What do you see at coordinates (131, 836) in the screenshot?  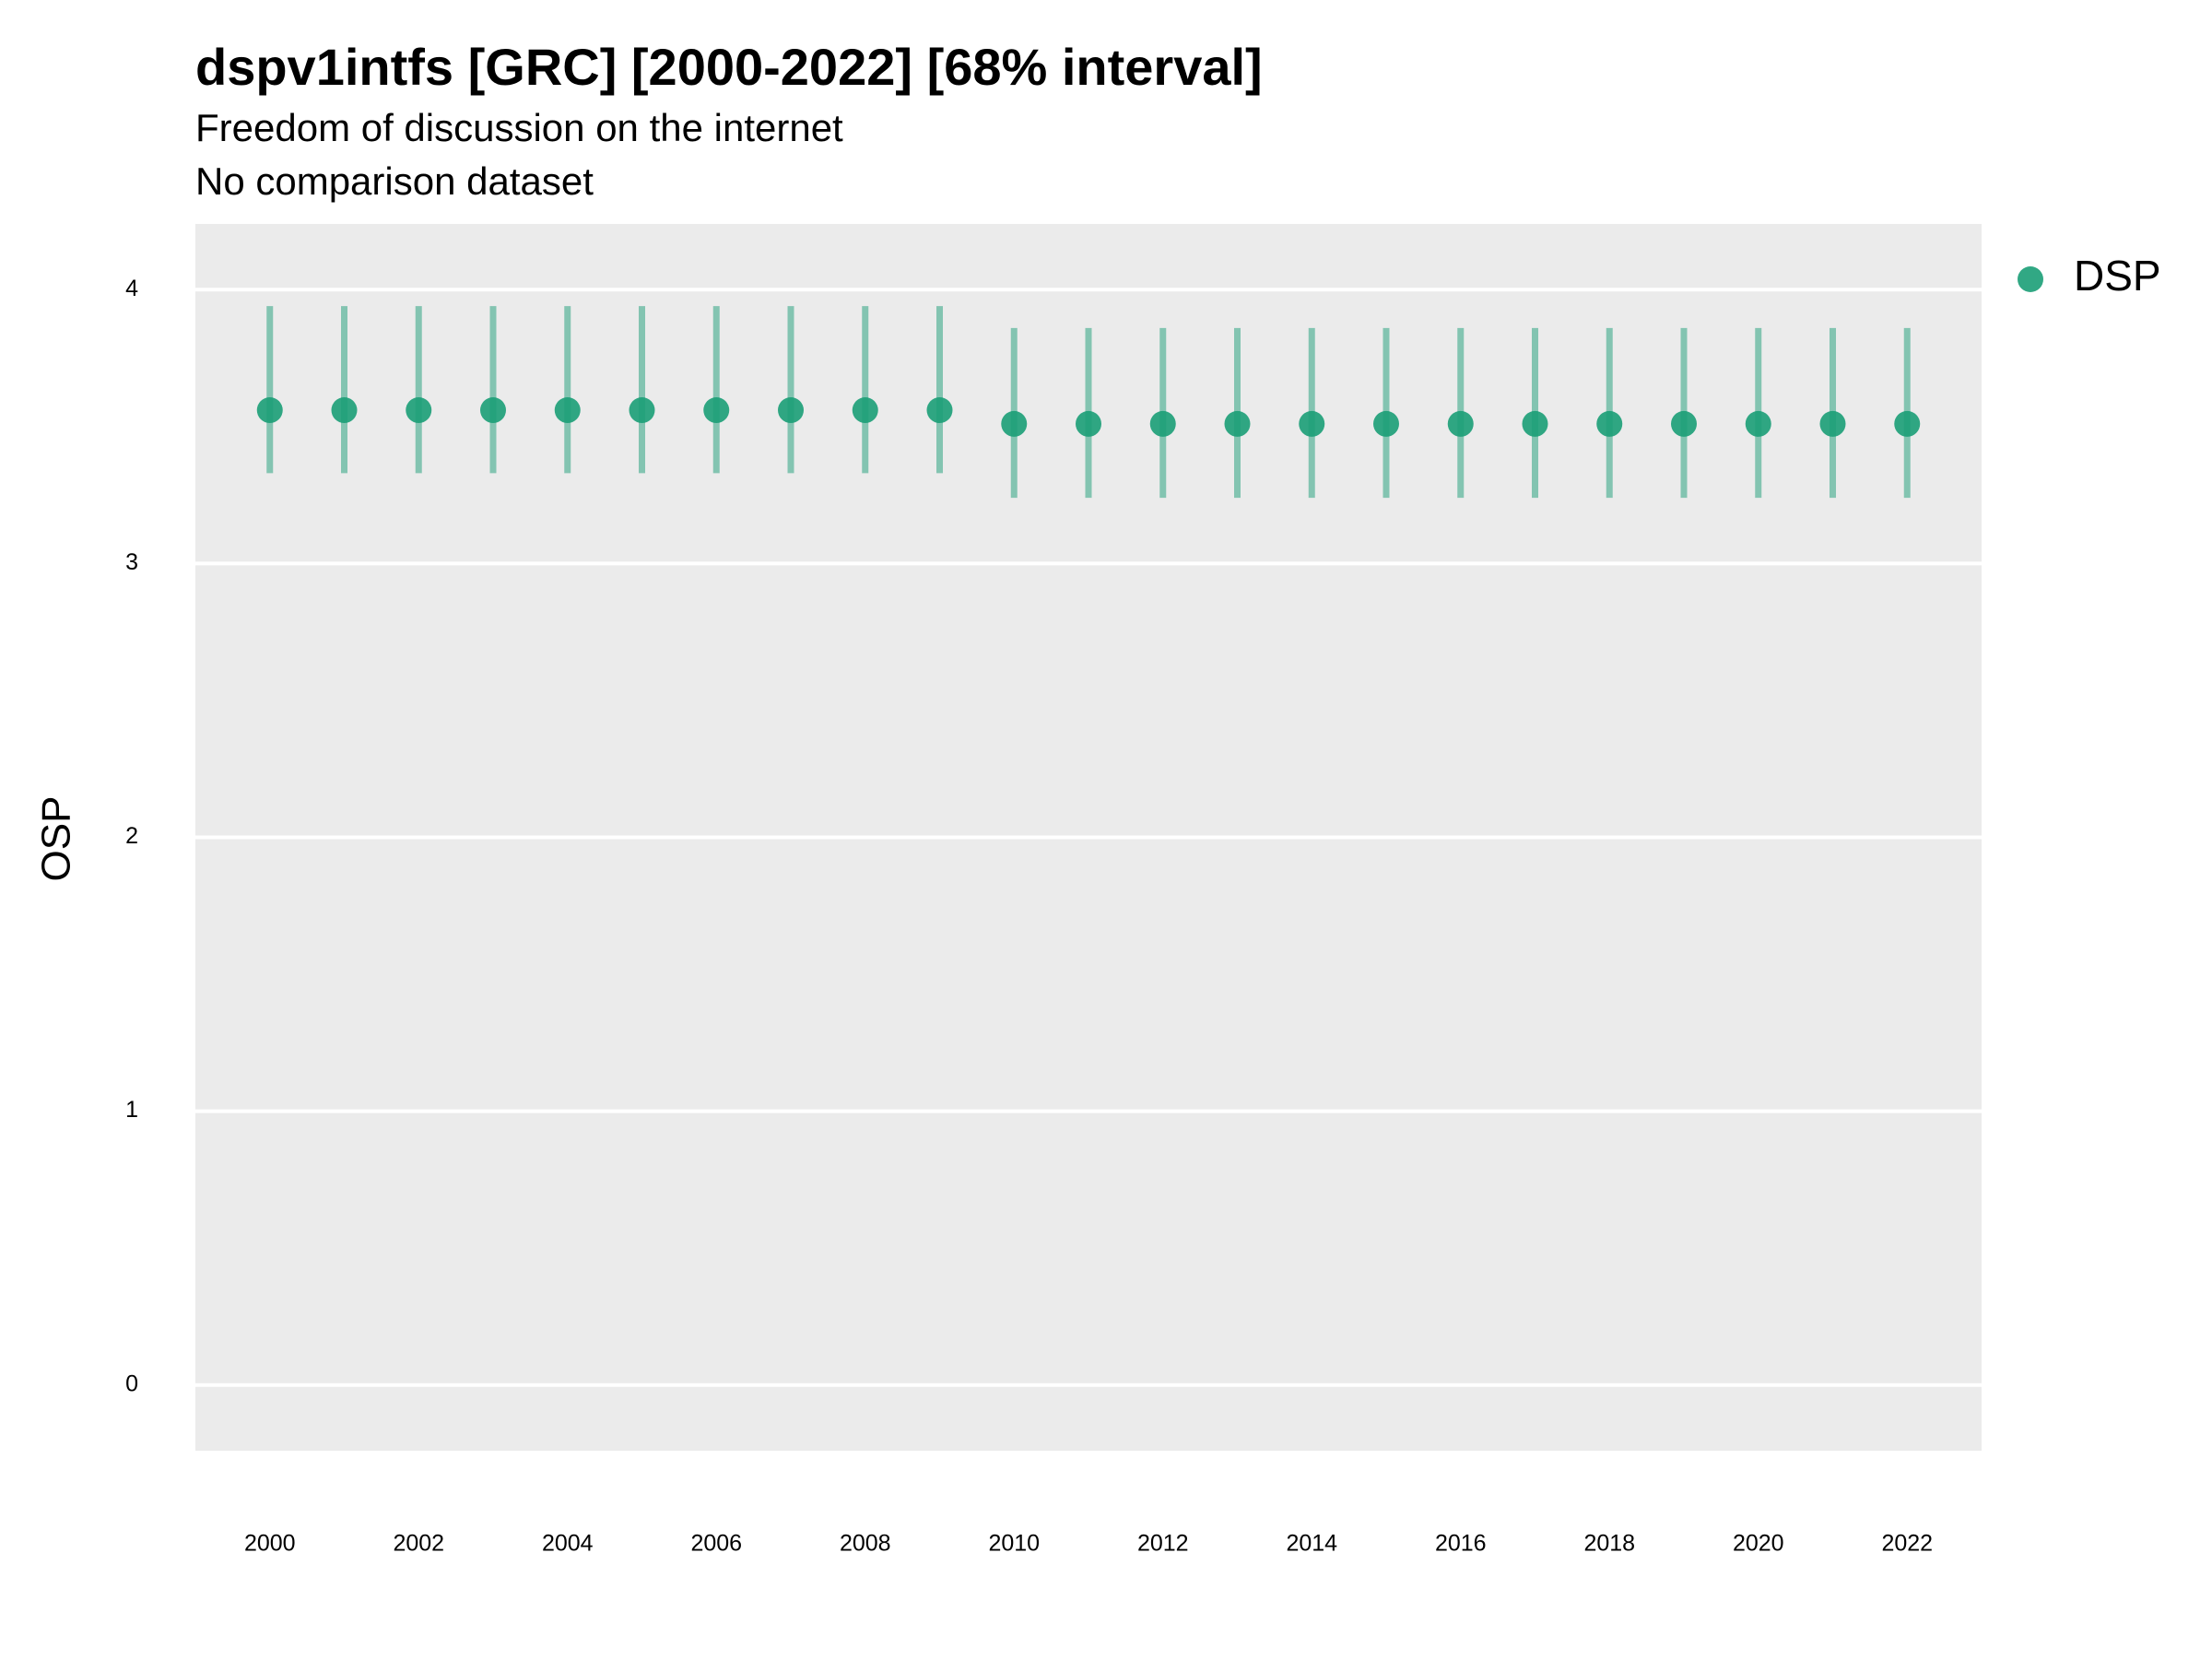 I see `y-tick-label: 2` at bounding box center [131, 836].